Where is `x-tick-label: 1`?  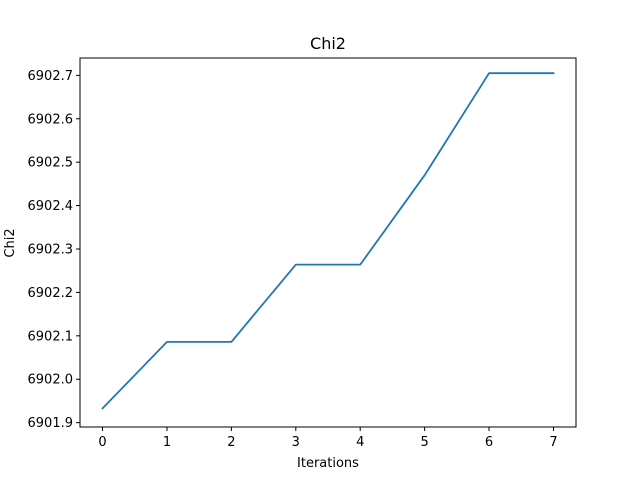 x-tick-label: 1 is located at coordinates (167, 442).